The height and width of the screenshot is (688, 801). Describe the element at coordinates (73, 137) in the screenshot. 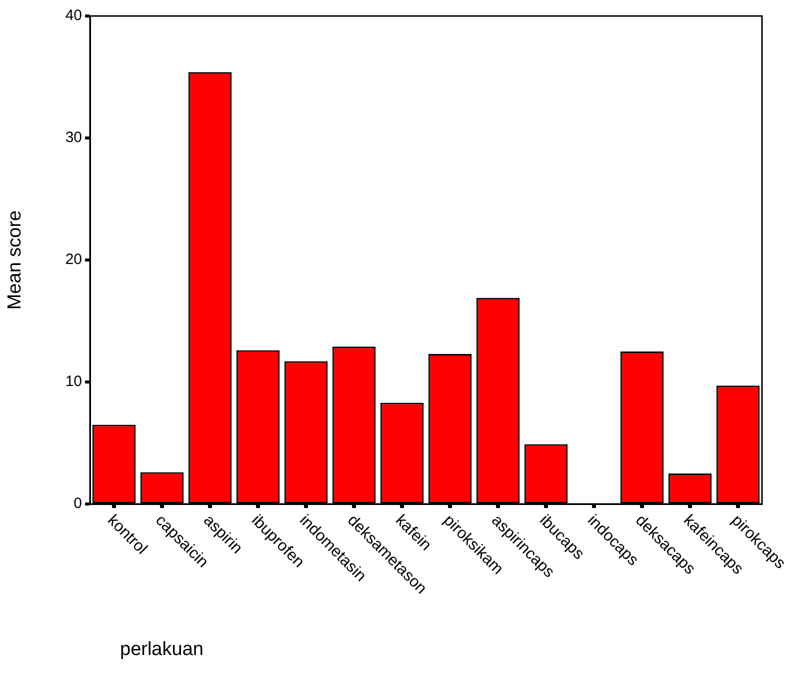

I see `y-tick-label: 30` at that location.